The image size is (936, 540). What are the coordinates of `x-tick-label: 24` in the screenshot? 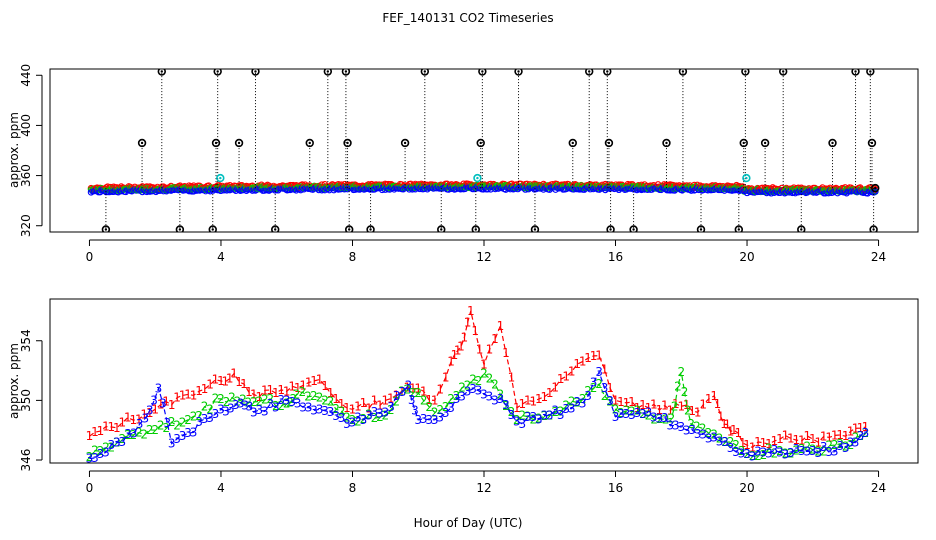 It's located at (878, 257).